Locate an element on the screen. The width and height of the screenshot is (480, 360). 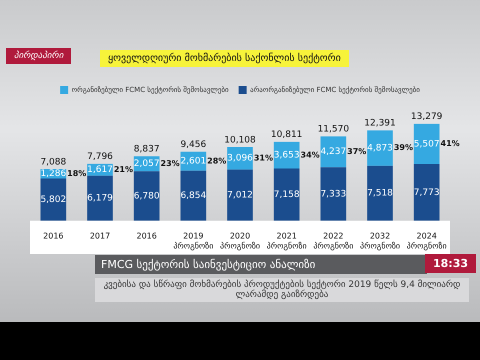
data-label: 4,873 is located at coordinates (380, 148).